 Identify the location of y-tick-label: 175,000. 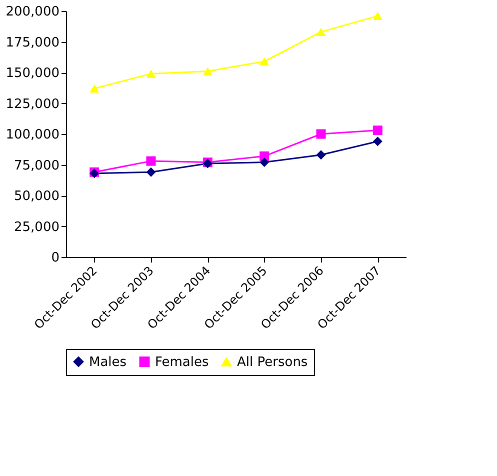
(33, 42).